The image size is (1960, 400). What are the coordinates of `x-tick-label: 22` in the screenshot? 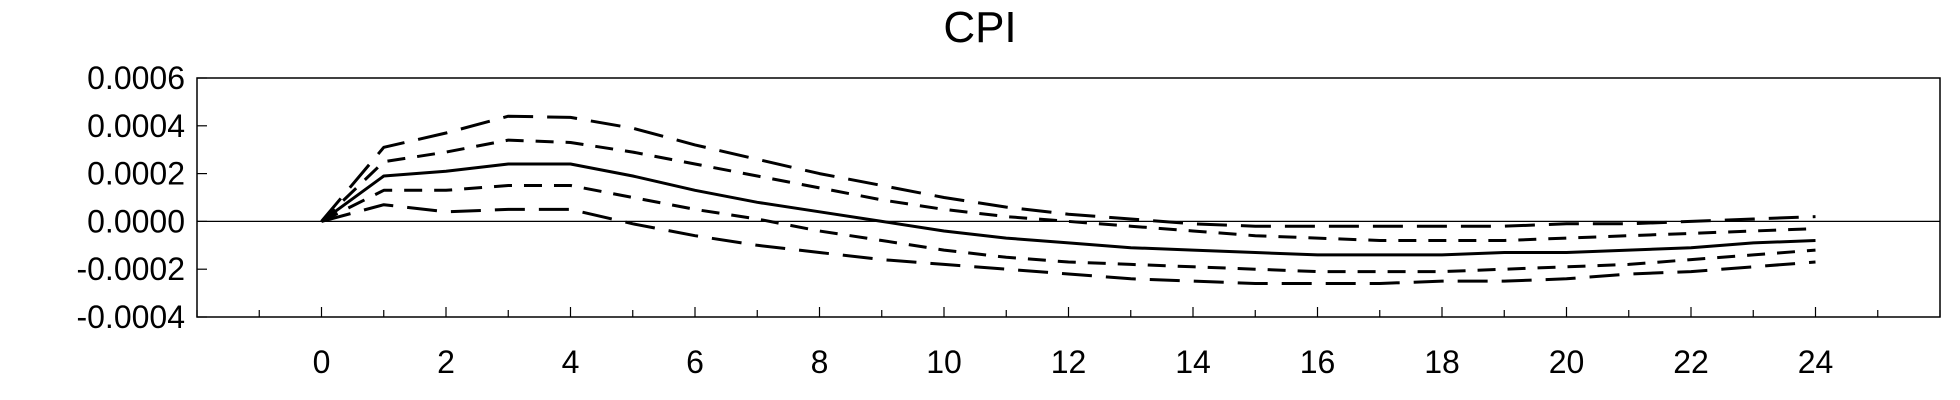 It's located at (1691, 362).